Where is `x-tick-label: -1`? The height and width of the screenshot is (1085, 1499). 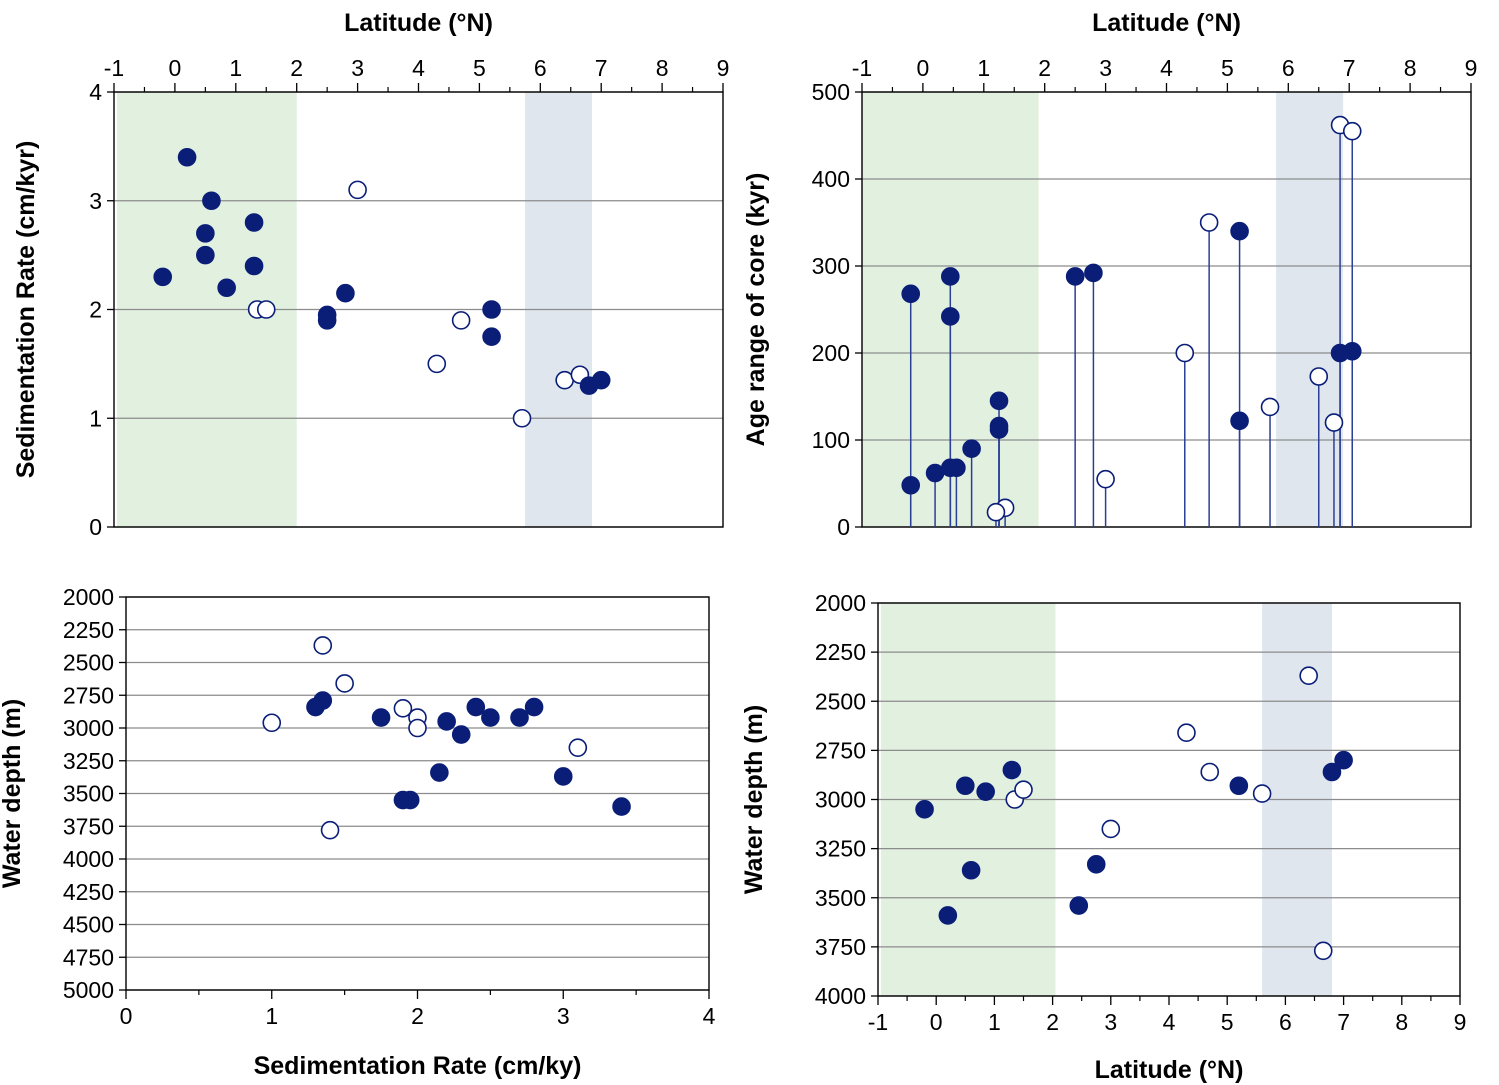
x-tick-label: -1 is located at coordinates (114, 68).